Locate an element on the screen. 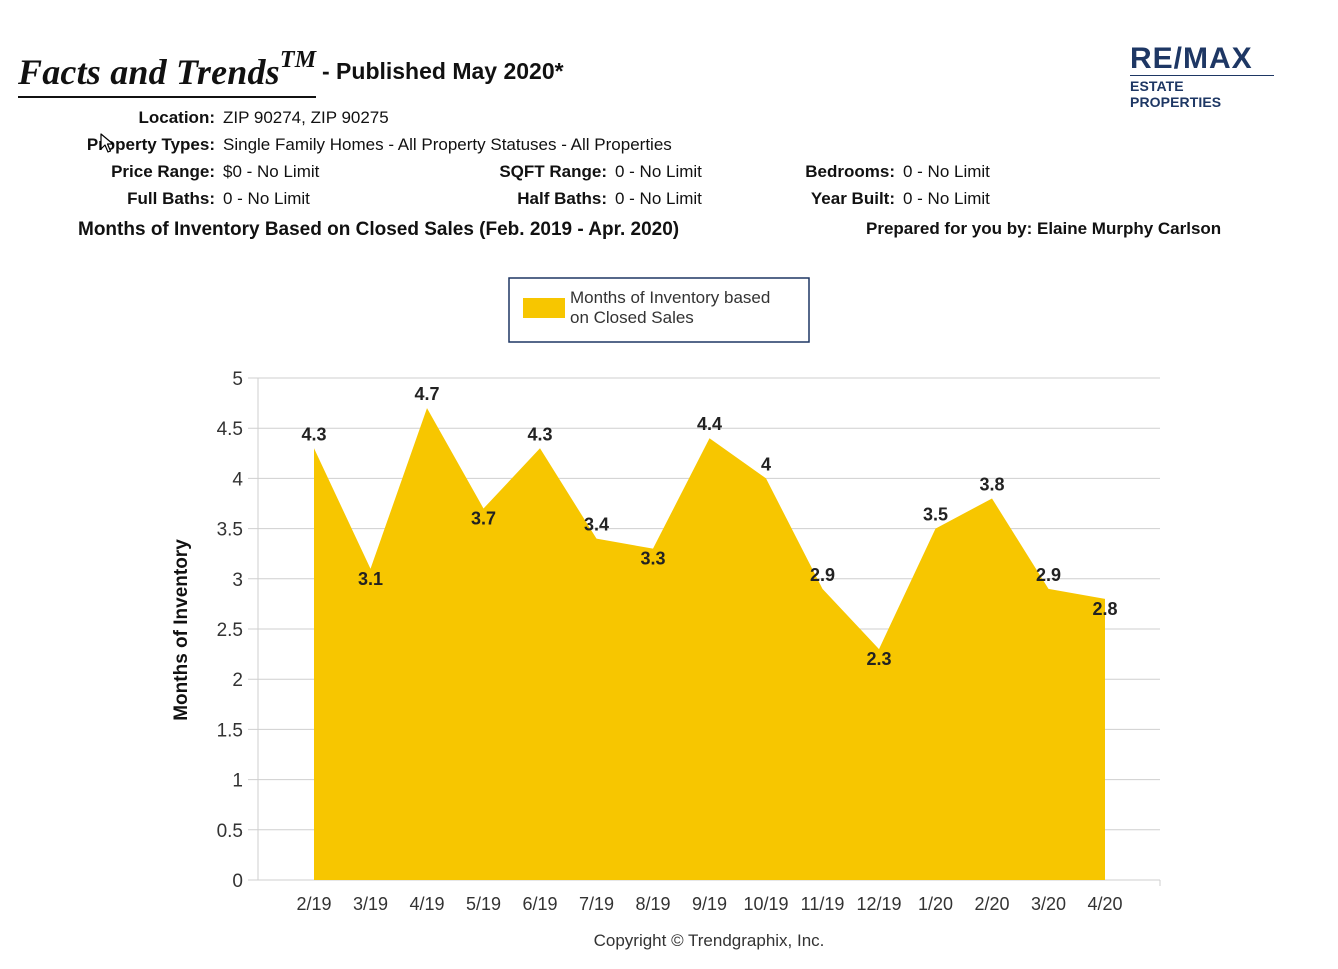 Image resolution: width=1338 pixels, height=969 pixels. x-tick-label: 8/19 is located at coordinates (652, 904).